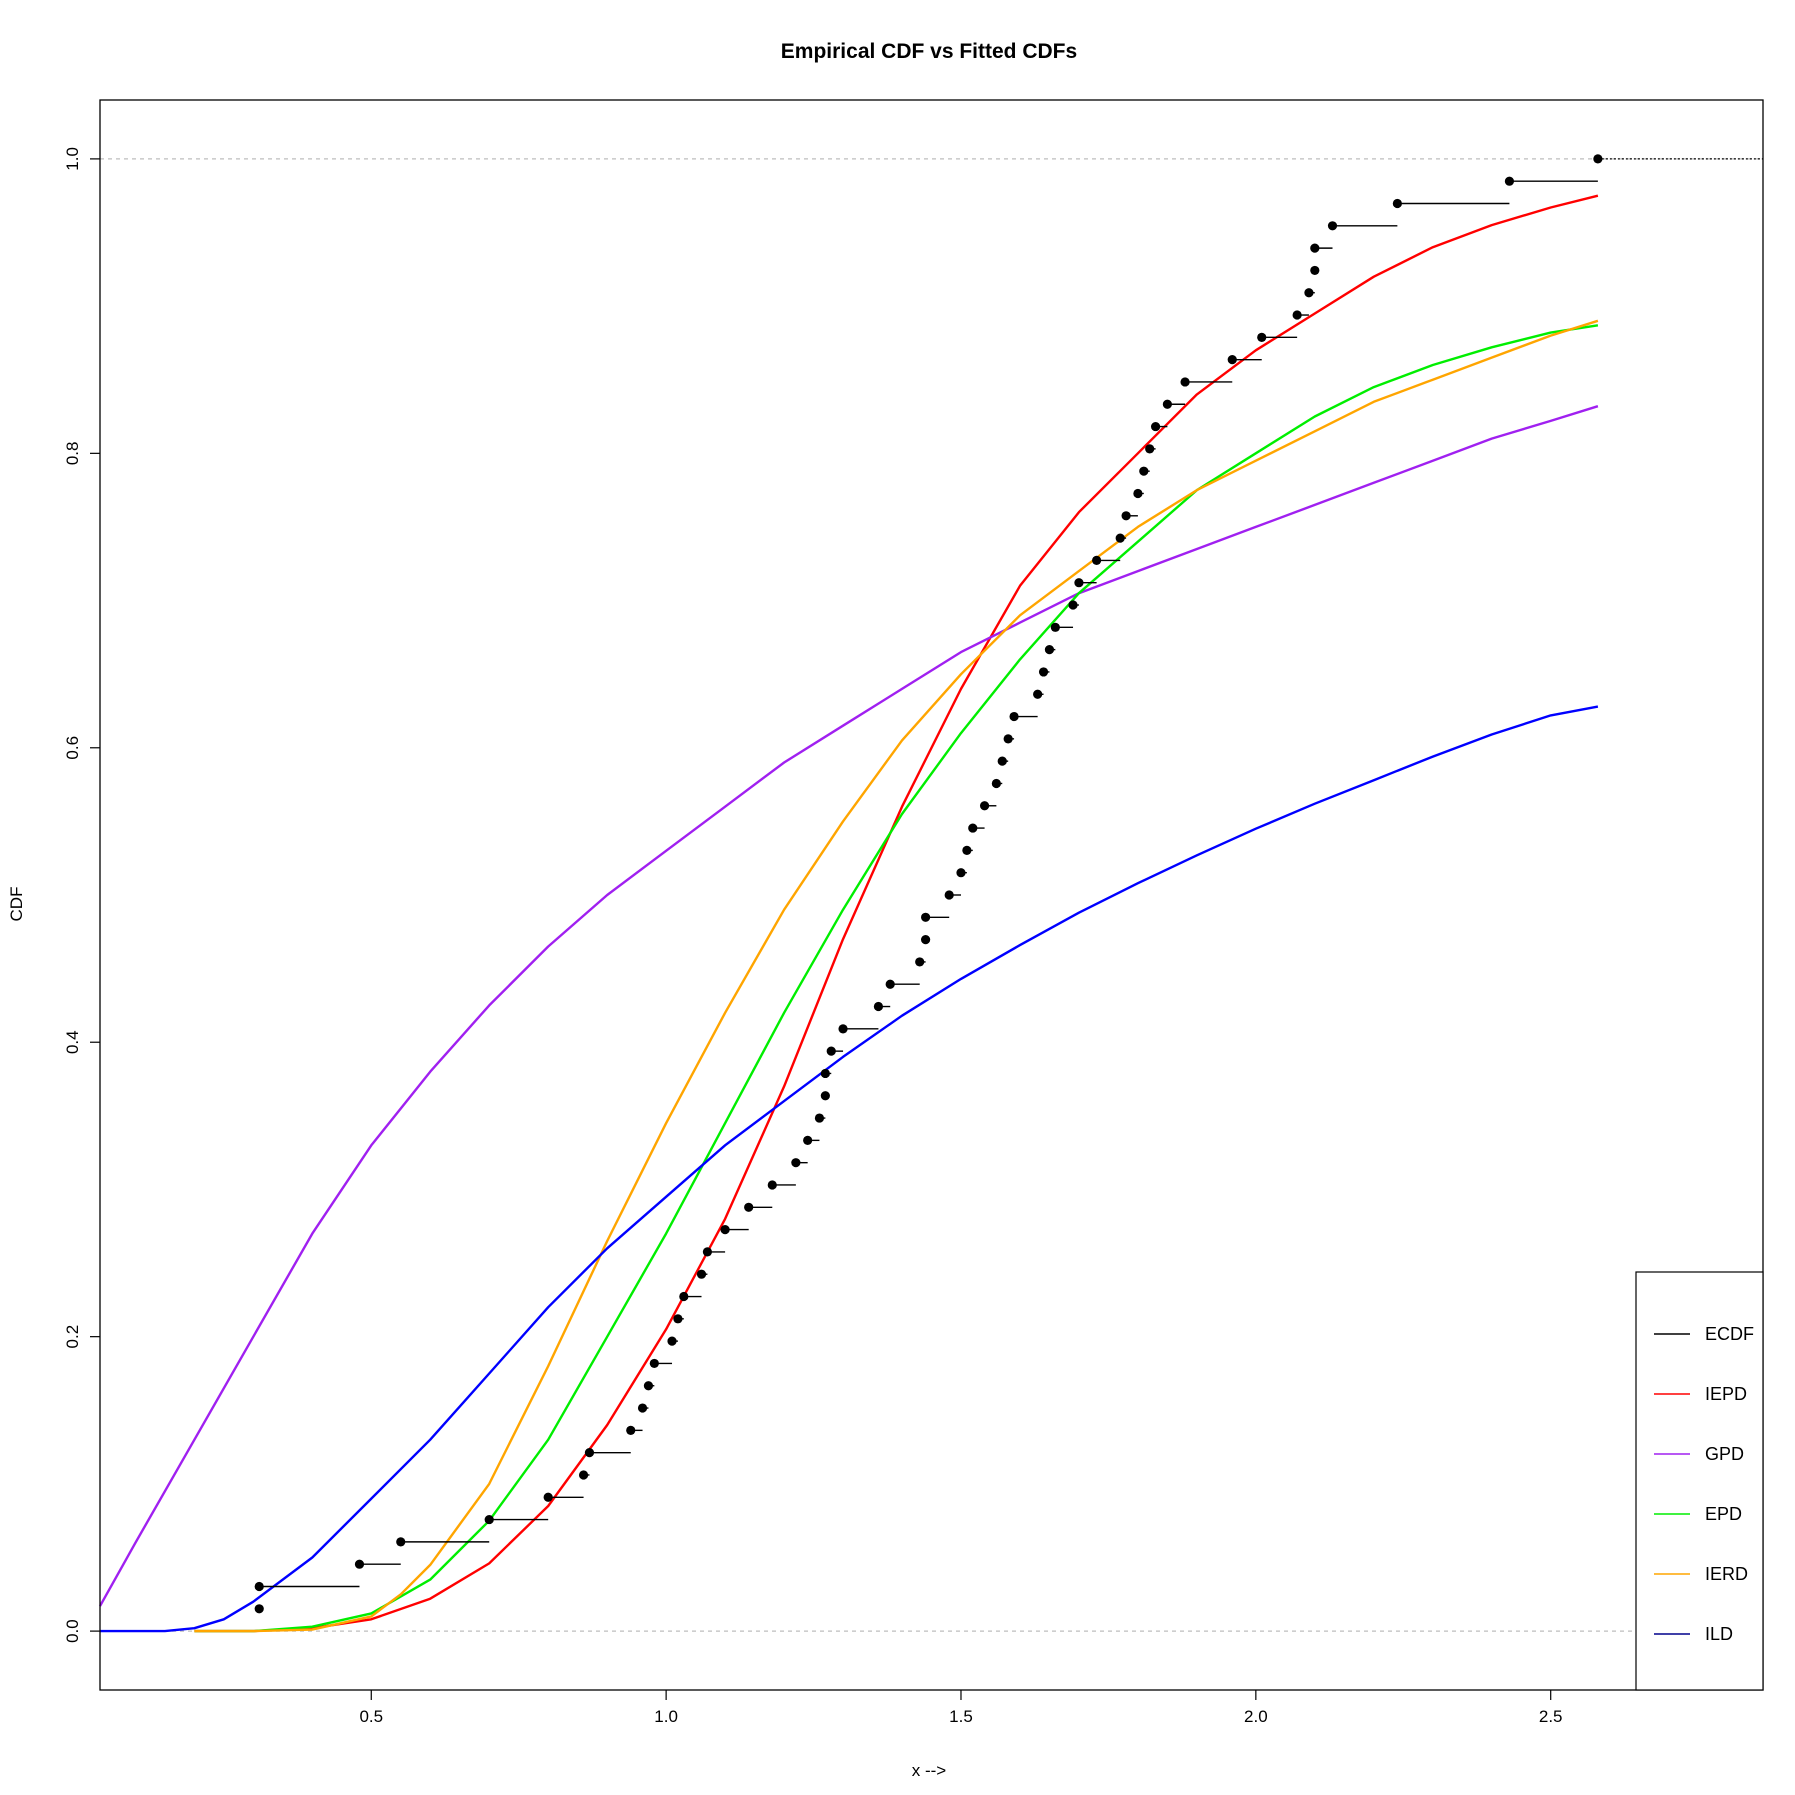  I want to click on y-tick-label: 1.0, so click(72, 159).